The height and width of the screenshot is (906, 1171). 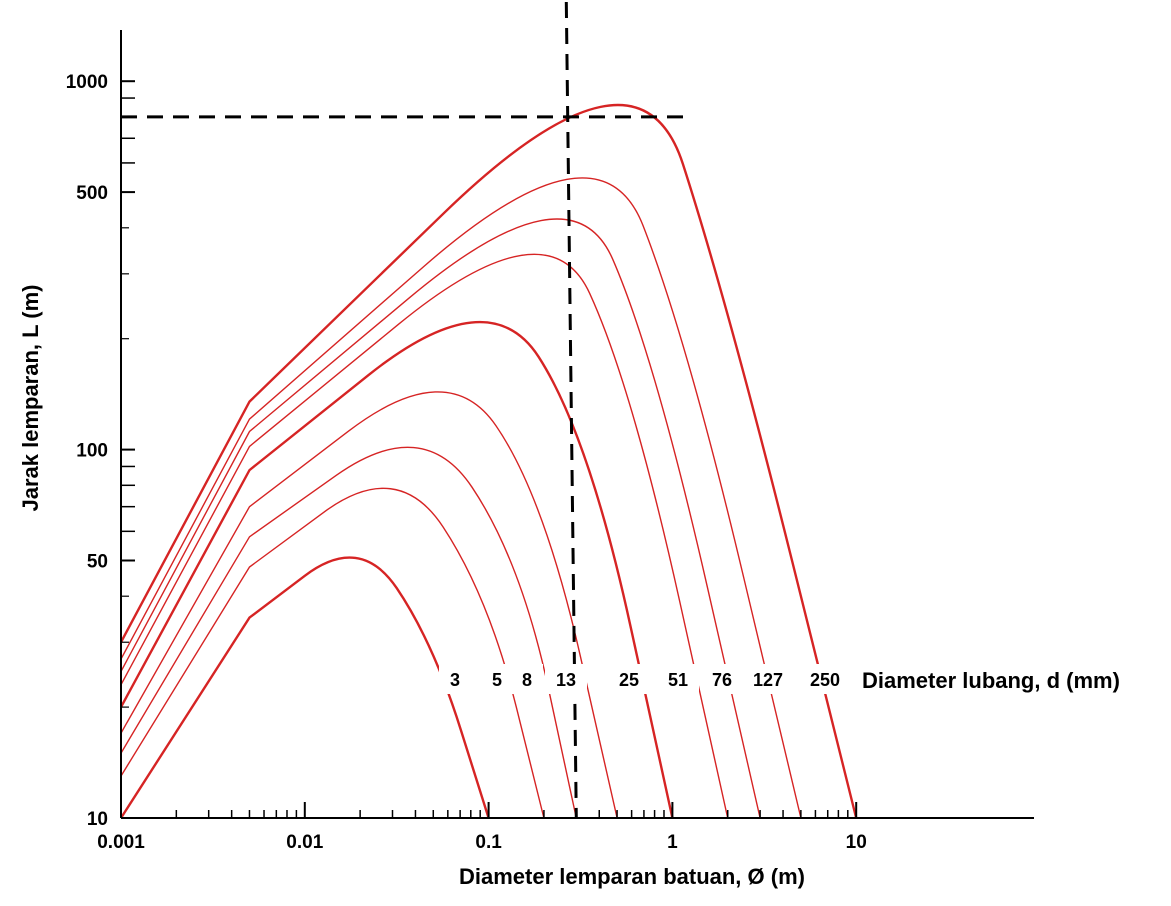 I want to click on y-tick-label: 500, so click(x=92, y=193).